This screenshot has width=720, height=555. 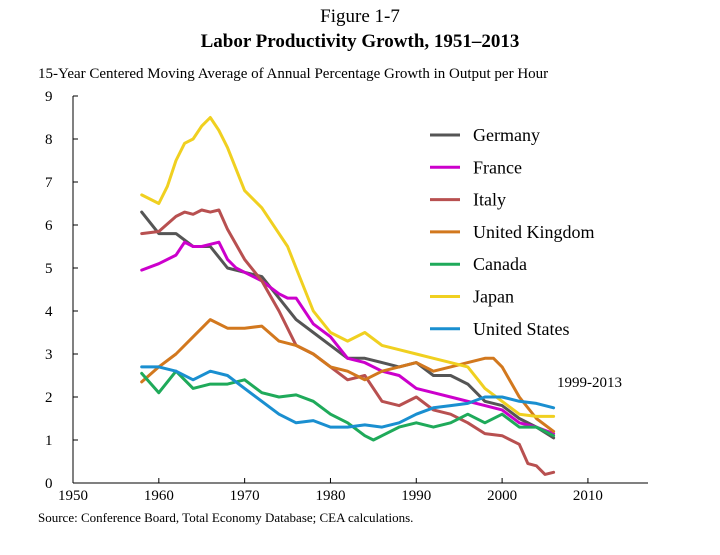 I want to click on y-tick-label: 8, so click(x=49, y=140).